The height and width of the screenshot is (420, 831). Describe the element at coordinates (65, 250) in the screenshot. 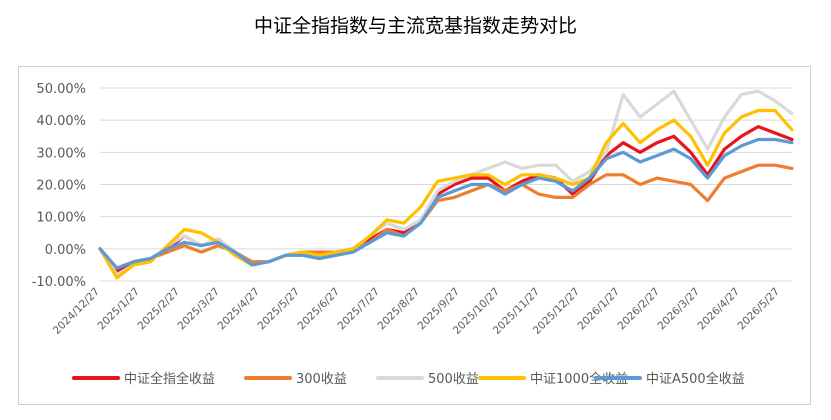

I see `y-tick-label: 0.00%` at that location.